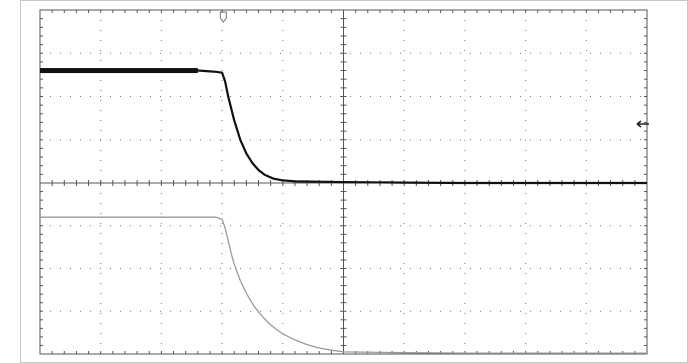  I want to click on trace-noise-band-ch1, so click(119, 71).